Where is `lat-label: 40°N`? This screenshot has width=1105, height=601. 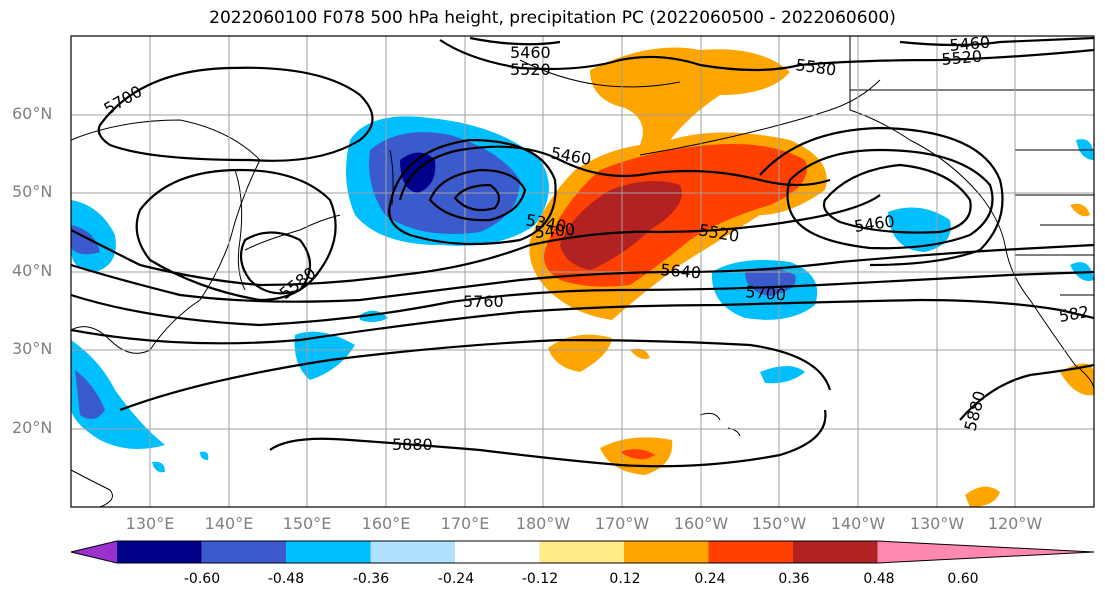
lat-label: 40°N is located at coordinates (32, 270).